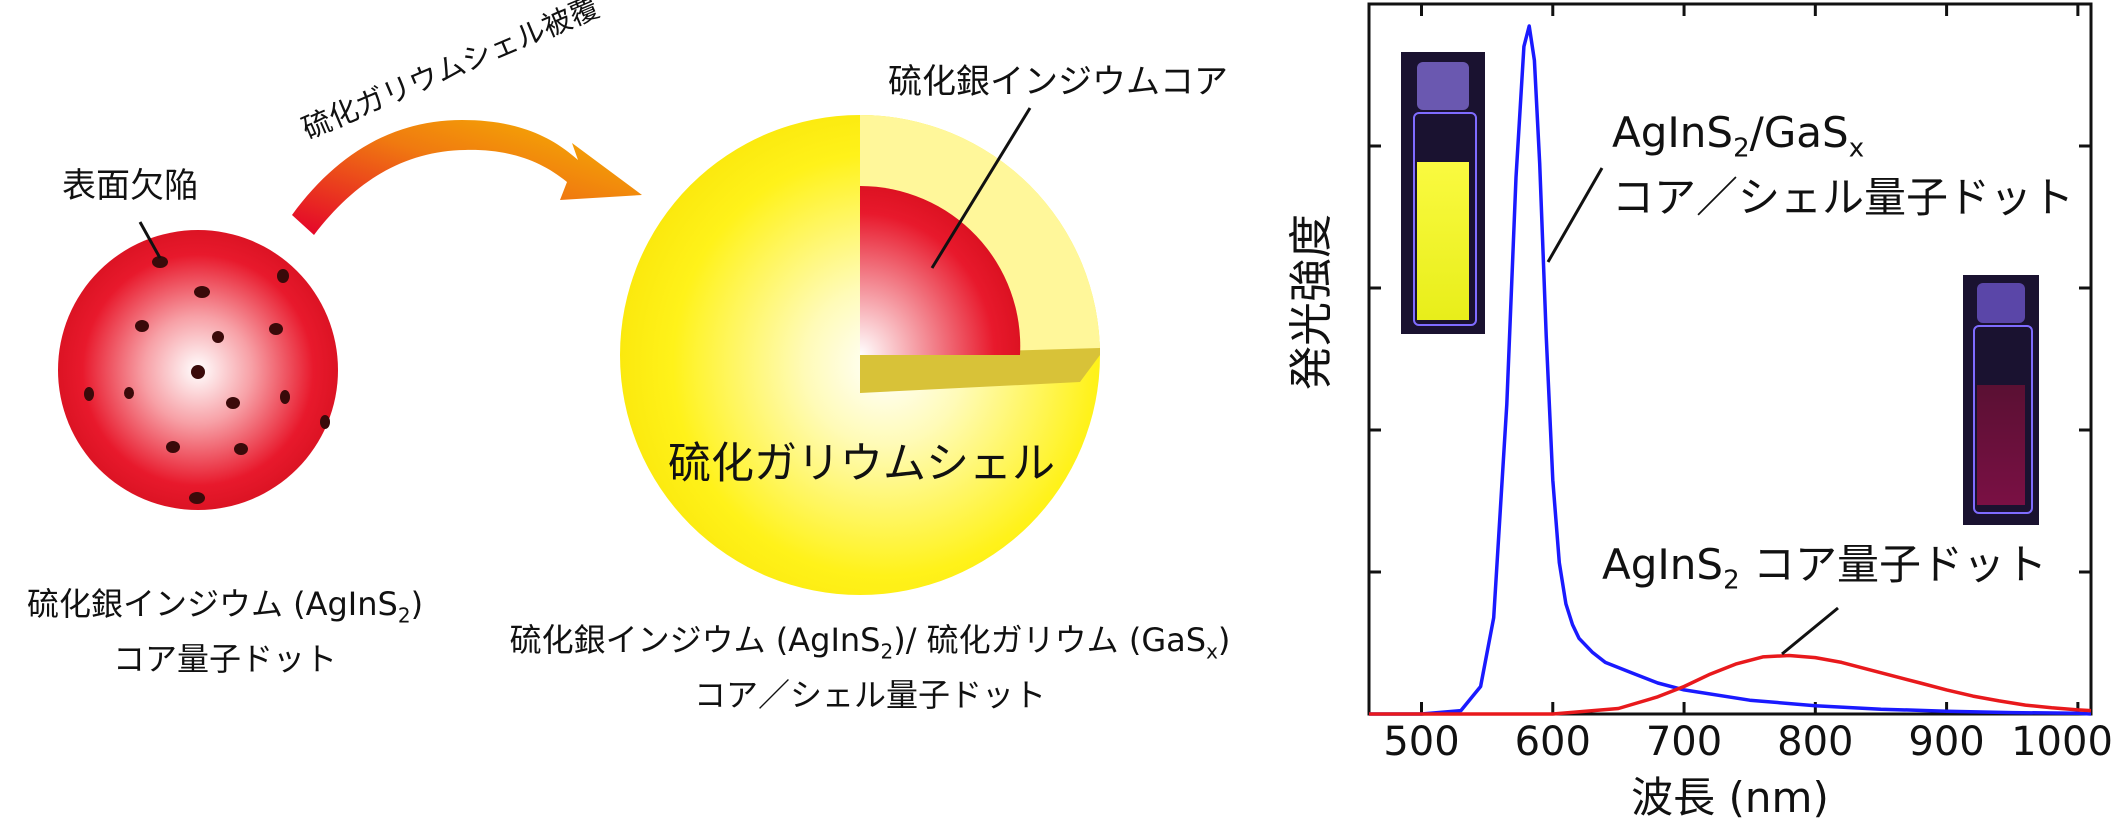 This screenshot has width=2125, height=837. Describe the element at coordinates (2001, 400) in the screenshot. I see `core-vial-photo` at that location.